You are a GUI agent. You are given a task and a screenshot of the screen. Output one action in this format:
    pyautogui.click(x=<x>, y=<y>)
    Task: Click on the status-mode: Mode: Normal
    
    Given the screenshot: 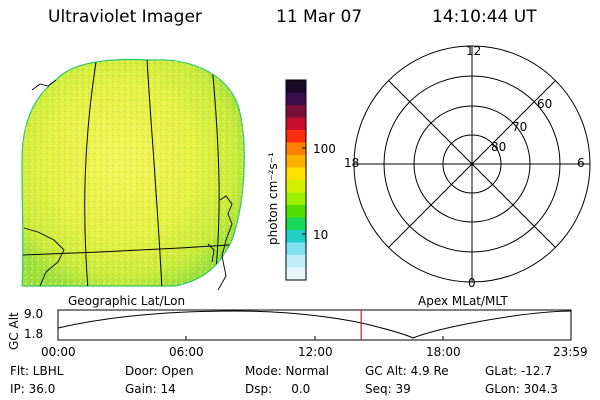 What is the action you would take?
    pyautogui.click(x=287, y=371)
    